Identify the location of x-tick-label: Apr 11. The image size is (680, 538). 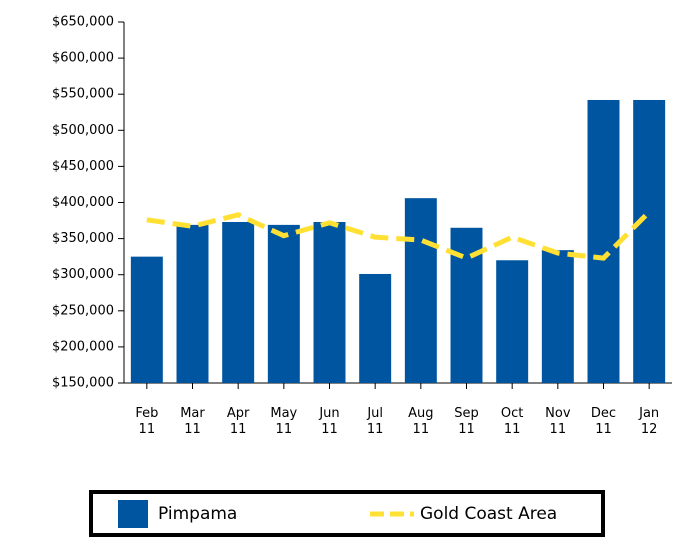
(238, 421).